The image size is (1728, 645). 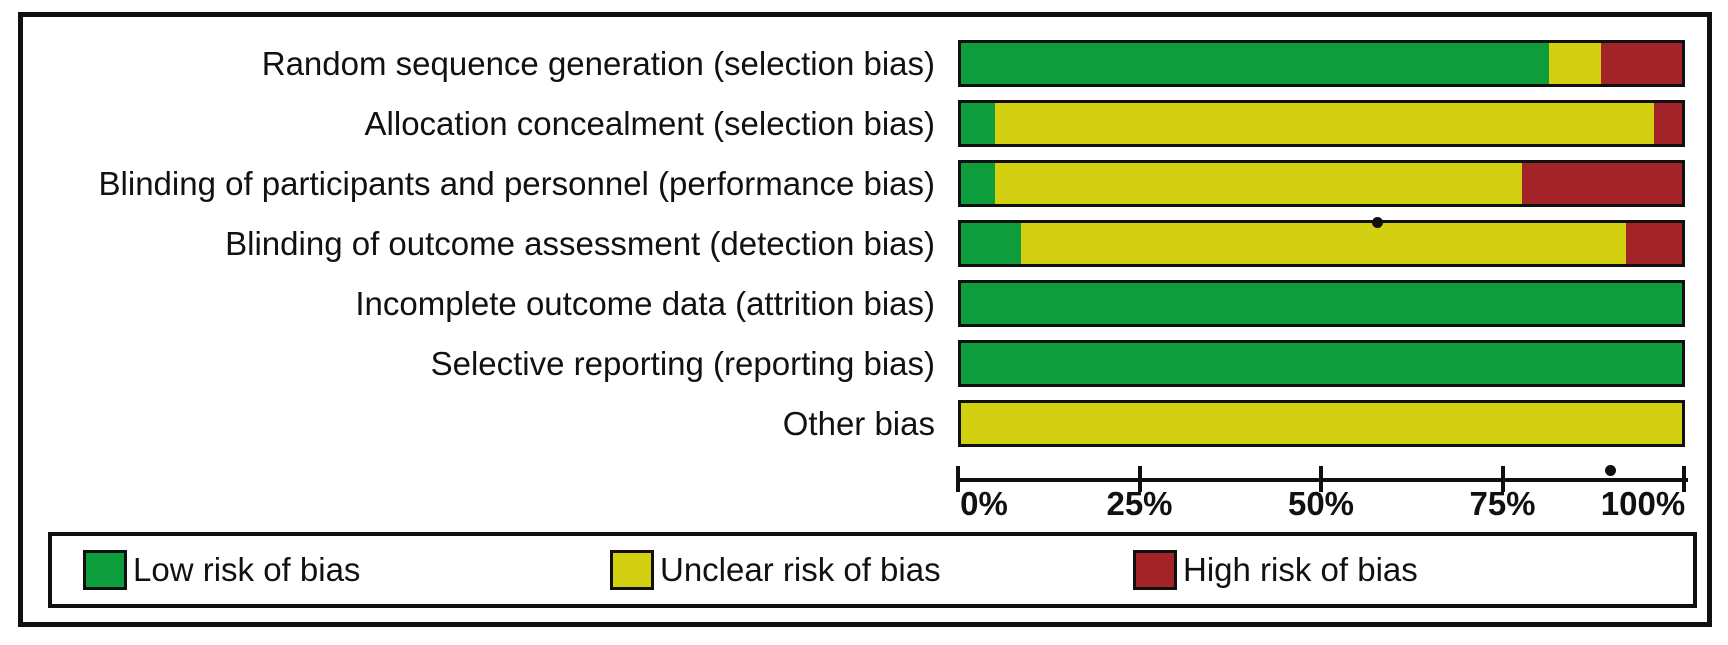 I want to click on legend-label: Unclear risk of bias, so click(x=800, y=569).